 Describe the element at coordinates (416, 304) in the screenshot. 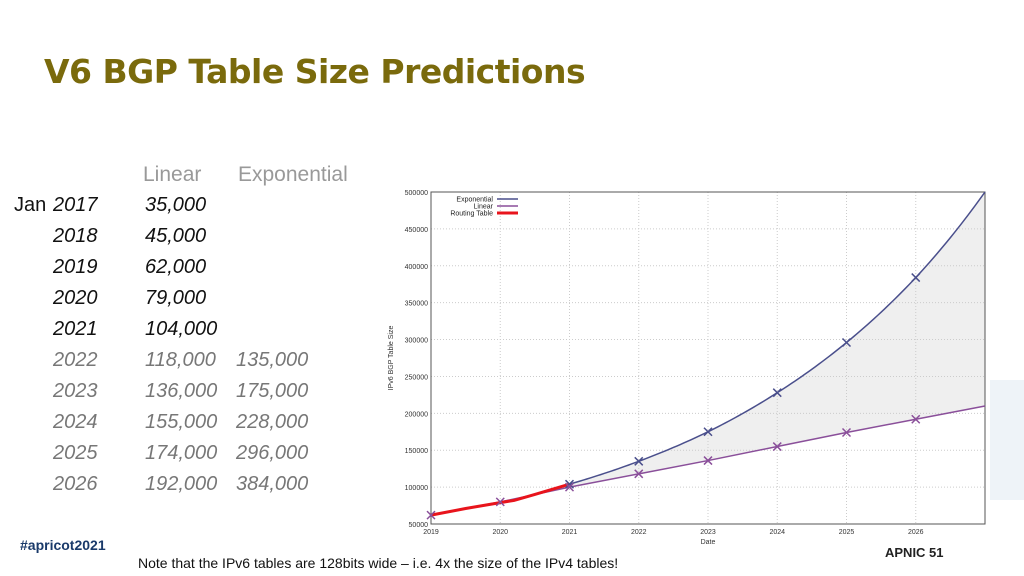

I see `y-tick-label: 350000` at that location.